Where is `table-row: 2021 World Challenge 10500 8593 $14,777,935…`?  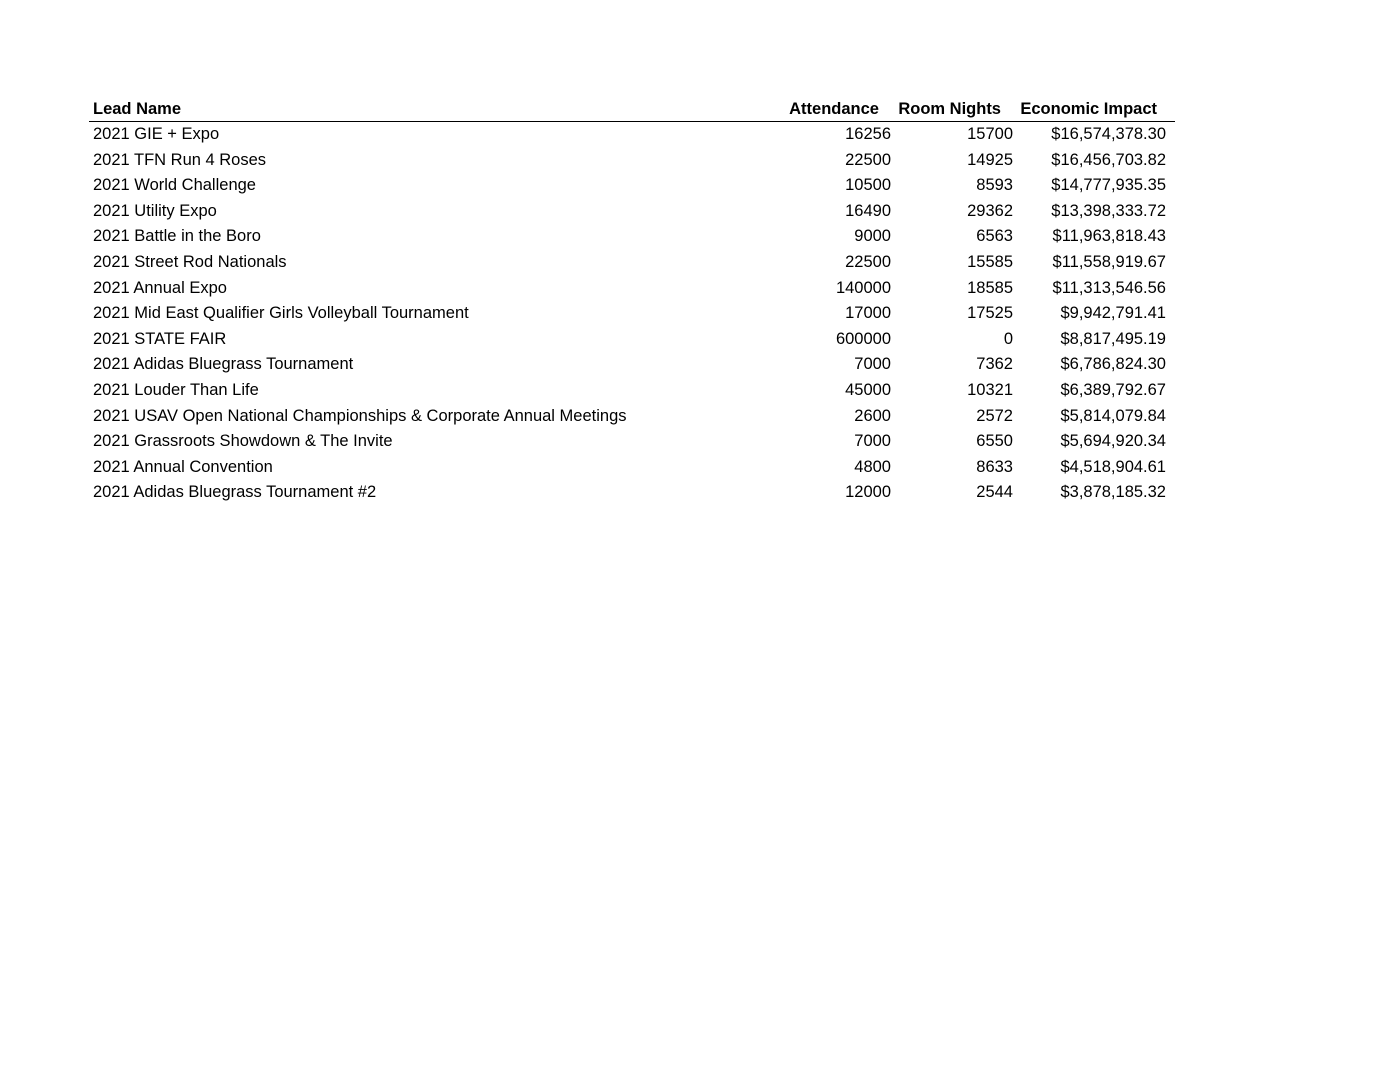
table-row: 2021 World Challenge 10500 8593 $14,777,935… is located at coordinates (632, 186).